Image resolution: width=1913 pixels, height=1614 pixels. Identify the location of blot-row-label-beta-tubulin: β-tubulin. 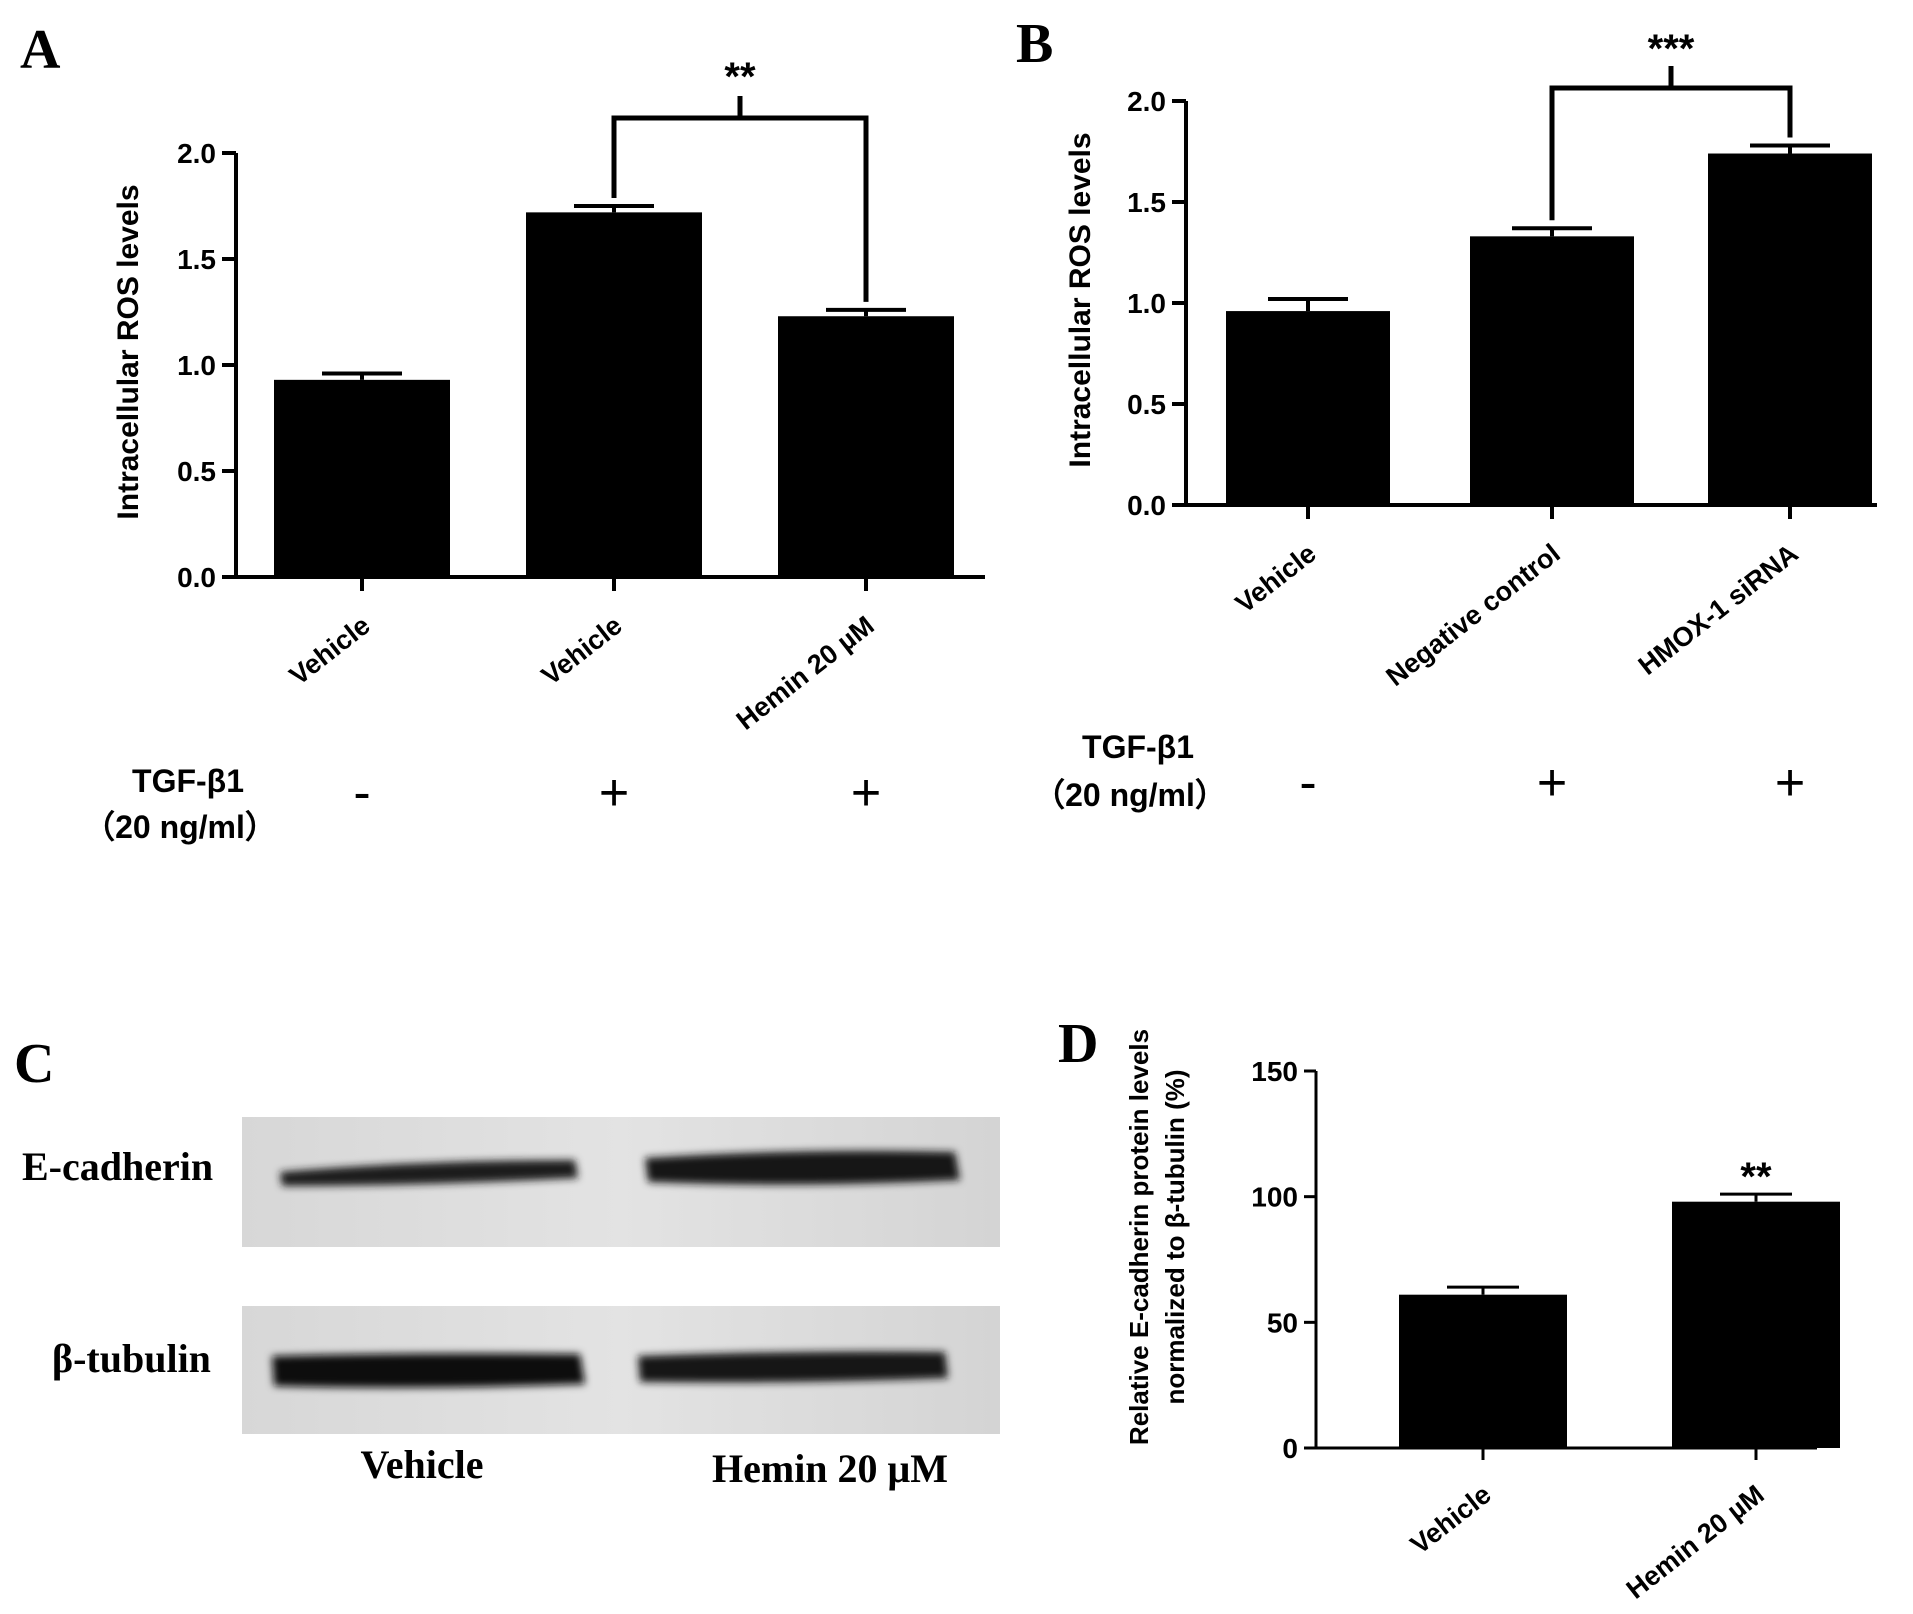
(131, 1358).